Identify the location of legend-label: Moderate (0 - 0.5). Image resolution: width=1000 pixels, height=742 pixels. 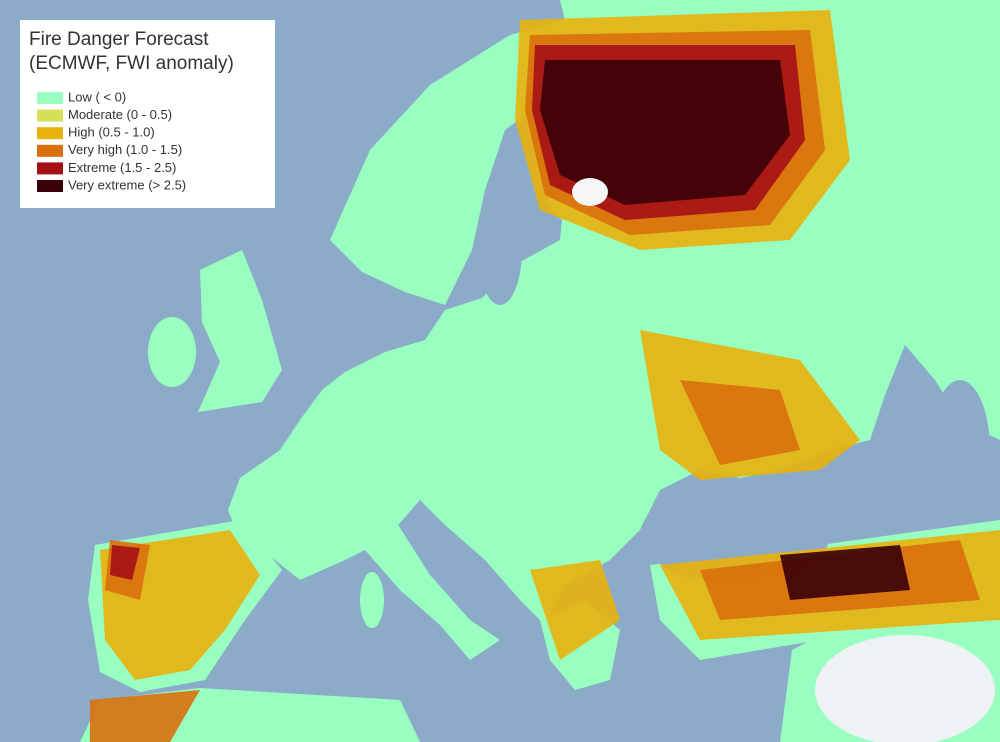
(120, 114).